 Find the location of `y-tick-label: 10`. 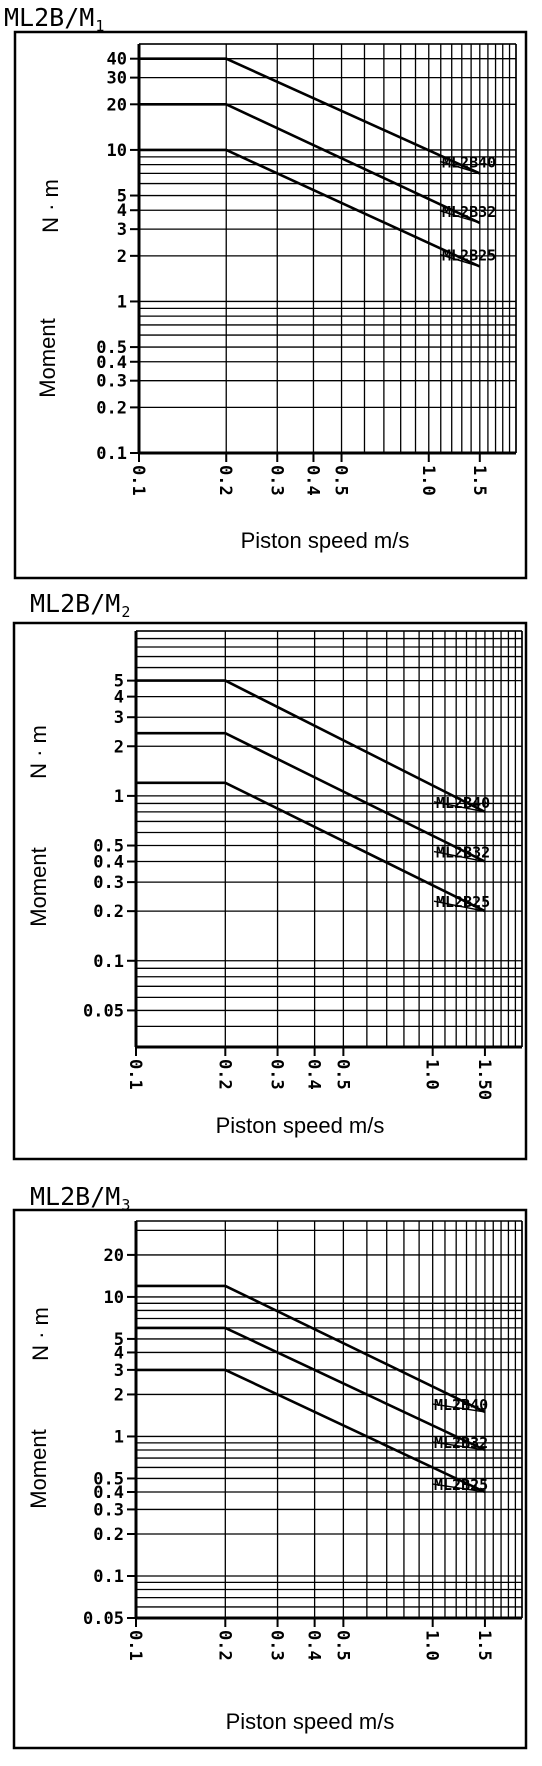

y-tick-label: 10 is located at coordinates (117, 151).